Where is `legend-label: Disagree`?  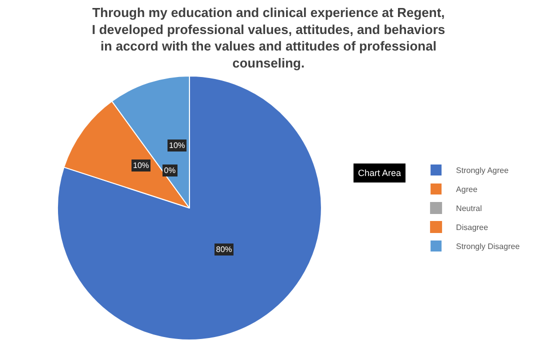 legend-label: Disagree is located at coordinates (472, 227).